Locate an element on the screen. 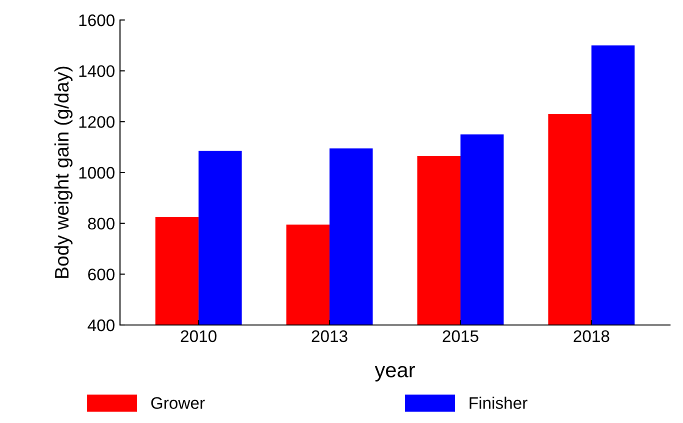 This screenshot has width=683, height=423. x-tick-label: 2010 is located at coordinates (198, 336).